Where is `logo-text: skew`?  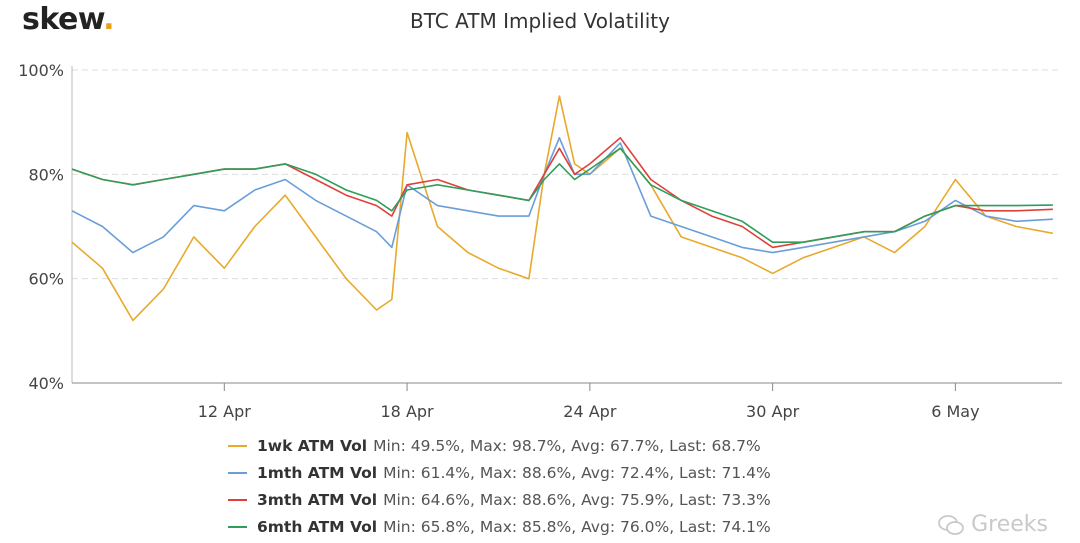
logo-text: skew is located at coordinates (63, 19).